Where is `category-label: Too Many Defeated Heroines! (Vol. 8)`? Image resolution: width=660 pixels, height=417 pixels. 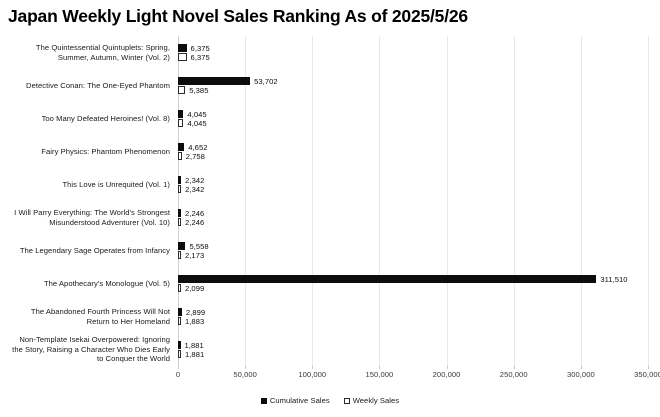
category-label: Too Many Defeated Heroines! (Vol. 8) is located at coordinates (105, 118).